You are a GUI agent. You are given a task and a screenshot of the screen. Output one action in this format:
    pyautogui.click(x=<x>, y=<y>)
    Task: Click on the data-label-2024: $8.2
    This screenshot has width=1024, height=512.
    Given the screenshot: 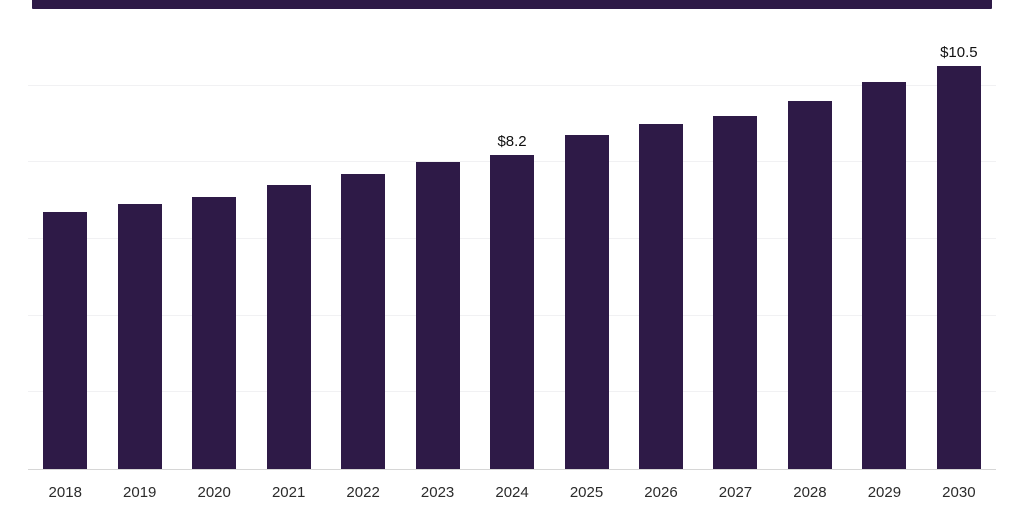 What is the action you would take?
    pyautogui.click(x=512, y=141)
    